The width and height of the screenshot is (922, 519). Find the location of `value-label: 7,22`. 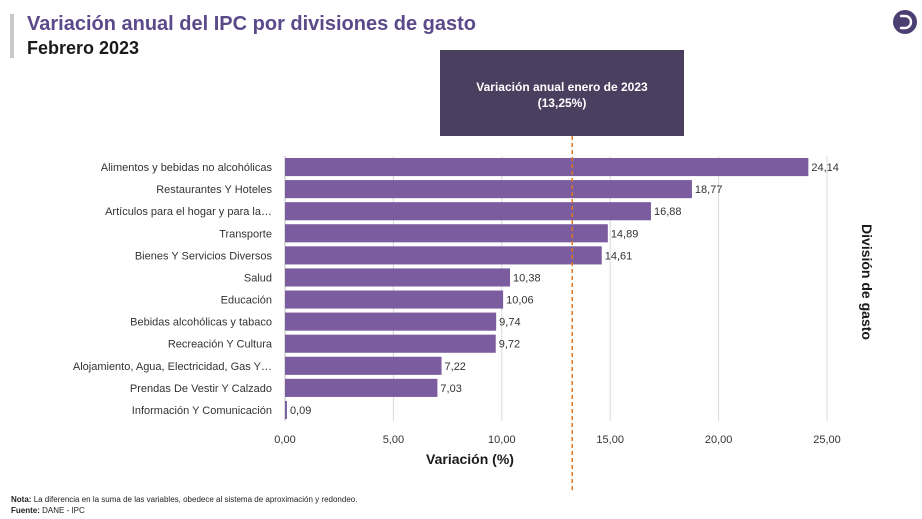

value-label: 7,22 is located at coordinates (455, 367).